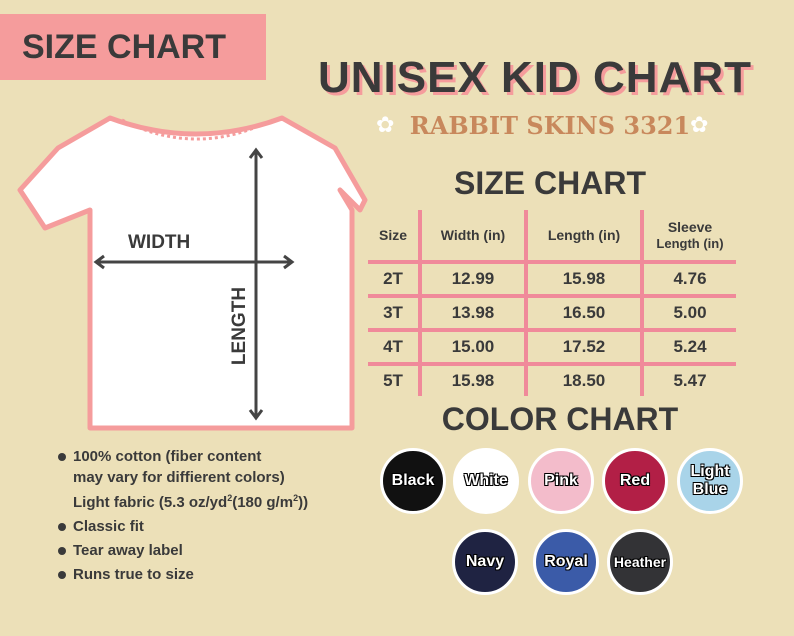 This screenshot has height=636, width=794. What do you see at coordinates (133, 47) in the screenshot?
I see `size-chart-tag: SIZE CHART` at bounding box center [133, 47].